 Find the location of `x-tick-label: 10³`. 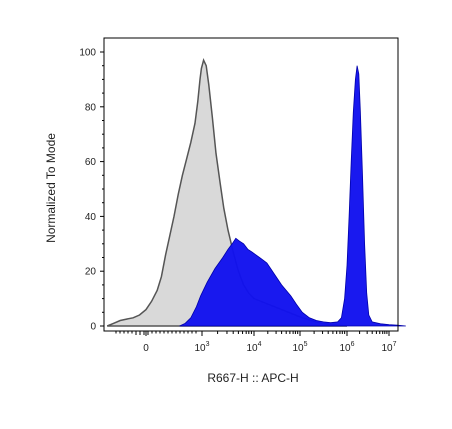

x-tick-label: 10³ is located at coordinates (201, 347).